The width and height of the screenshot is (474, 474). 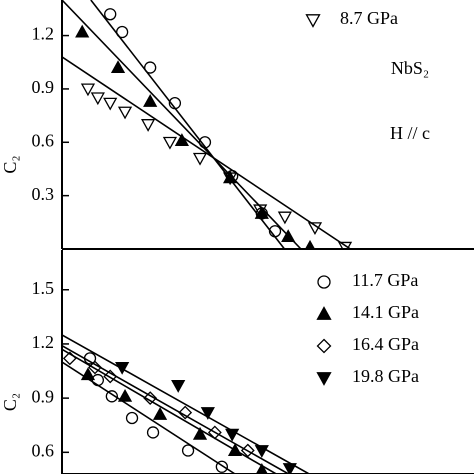 I want to click on legend-label: 19.8 GPa, so click(x=385, y=376).